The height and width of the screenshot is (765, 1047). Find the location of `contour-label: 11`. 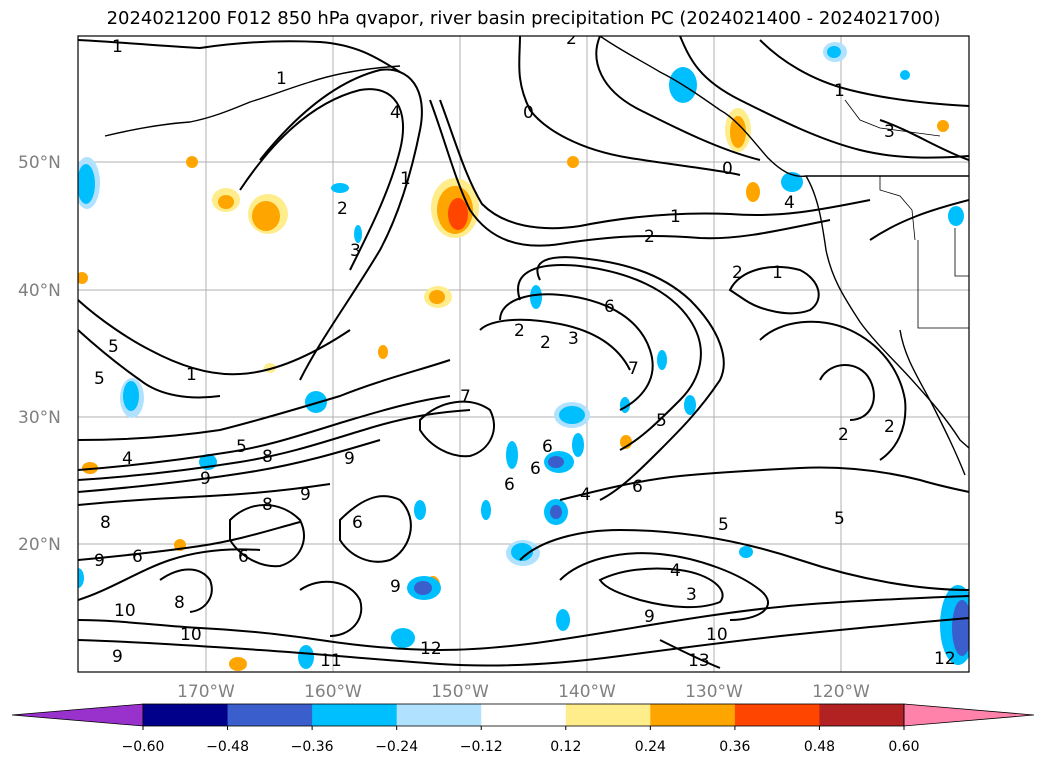

contour-label: 11 is located at coordinates (331, 661).